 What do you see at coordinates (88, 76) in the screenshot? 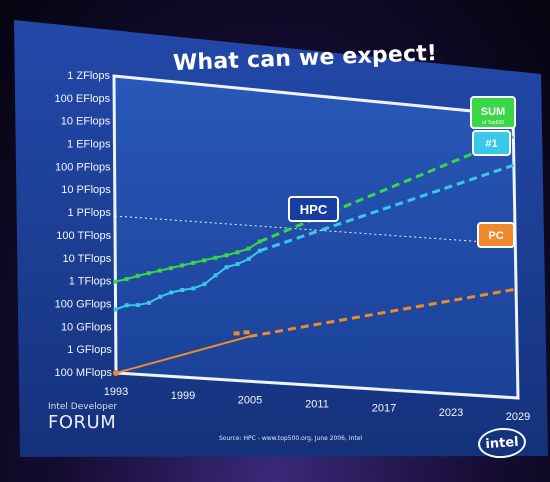
I see `y-tick-label: 1 ZFlops` at bounding box center [88, 76].